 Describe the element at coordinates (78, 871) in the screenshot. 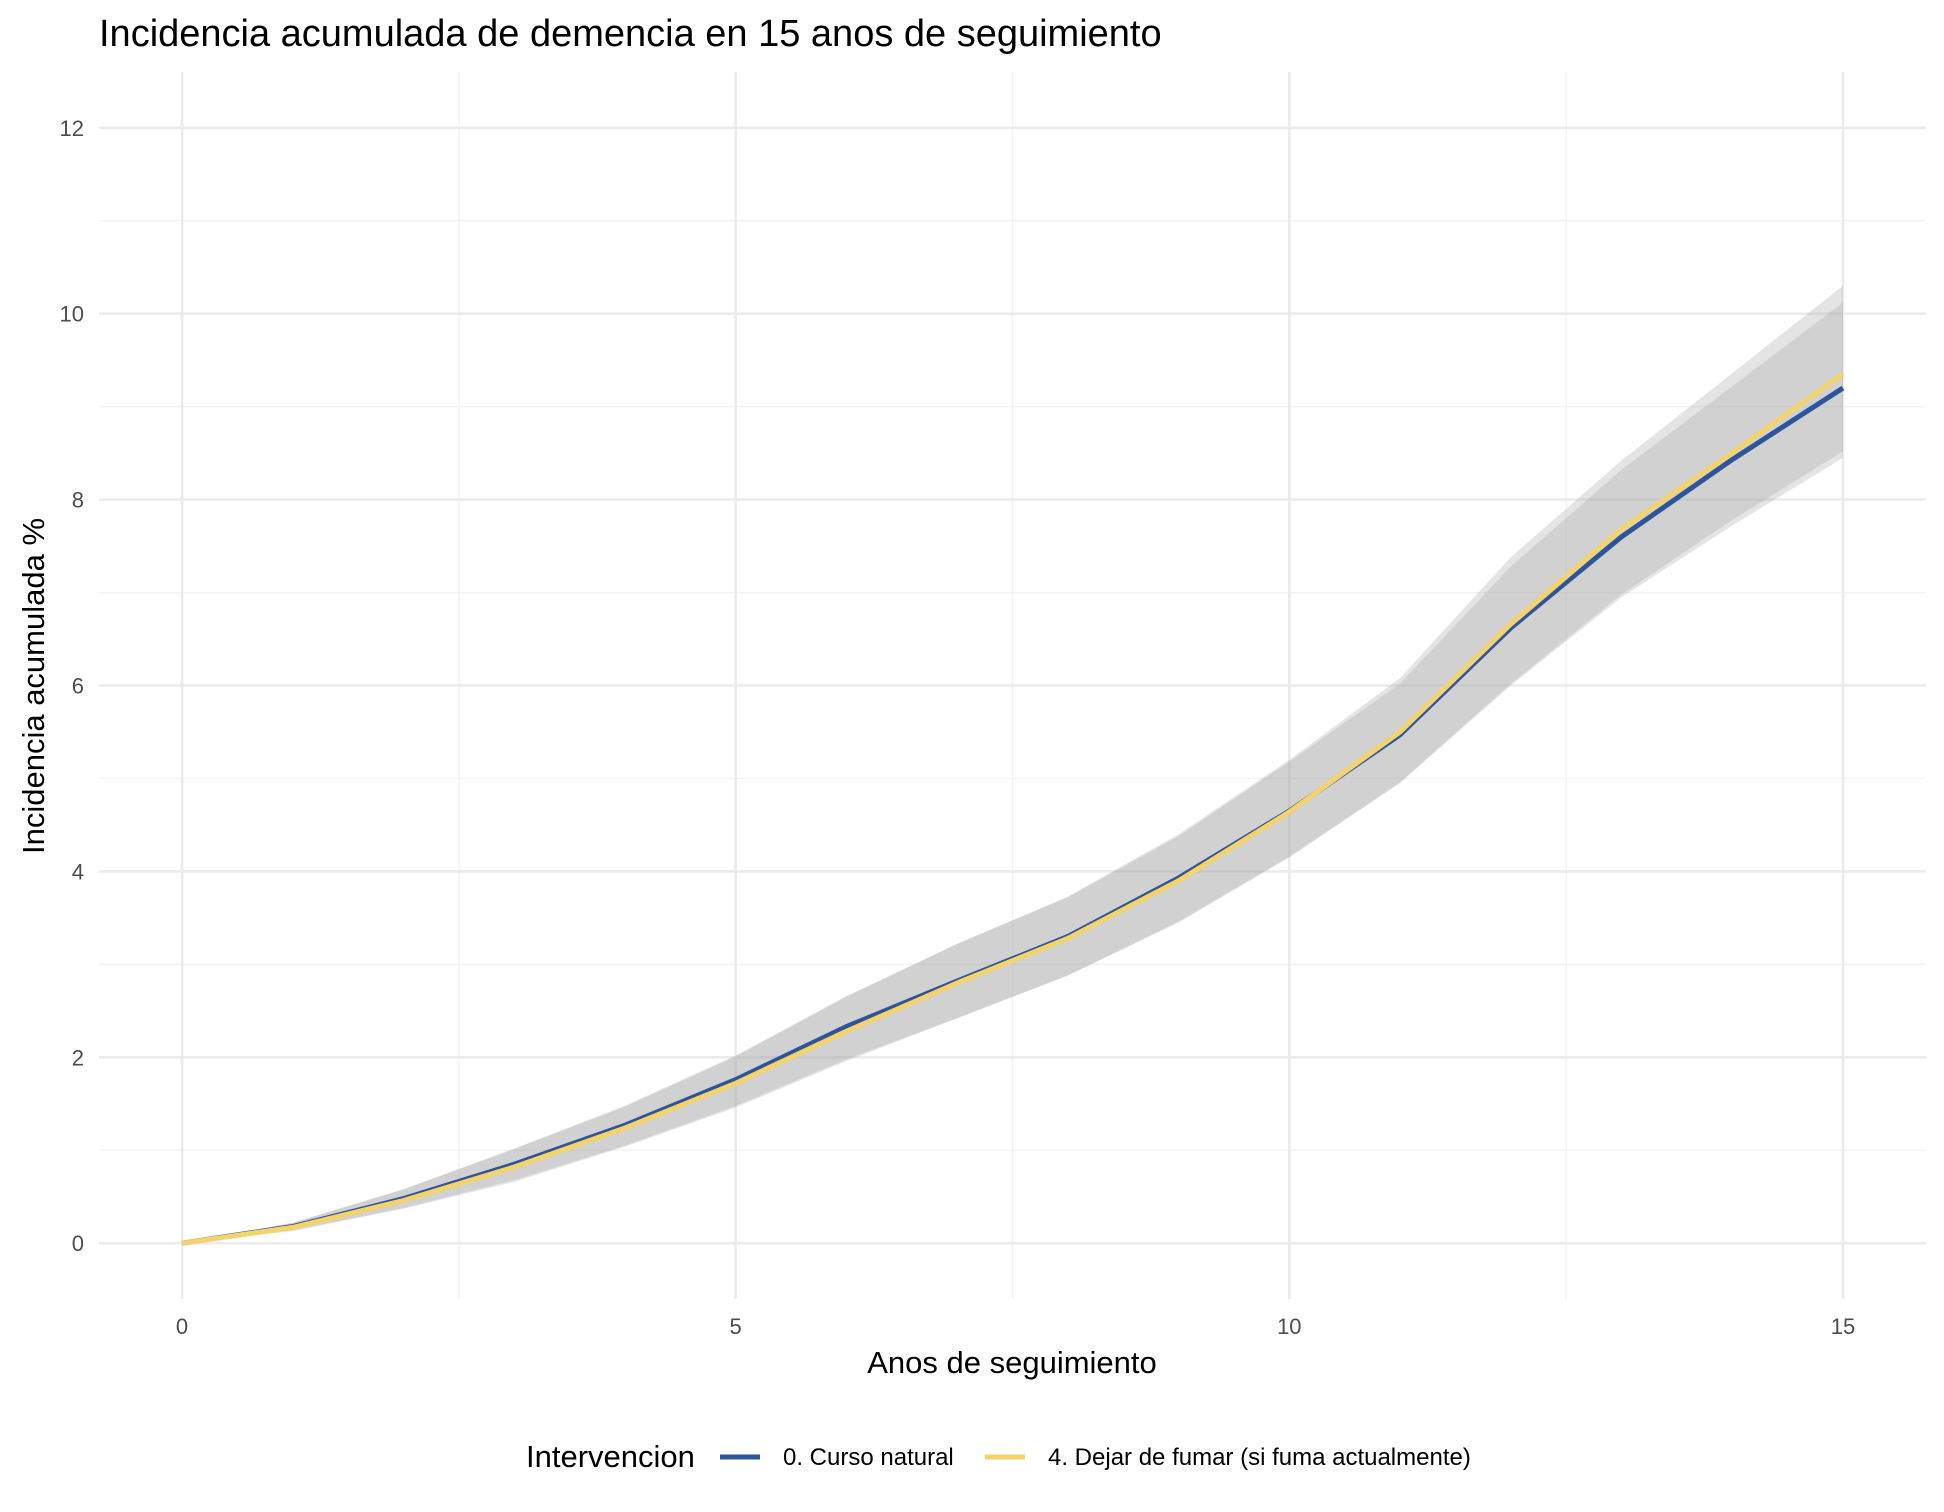

I see `y-tick-label: 4` at that location.